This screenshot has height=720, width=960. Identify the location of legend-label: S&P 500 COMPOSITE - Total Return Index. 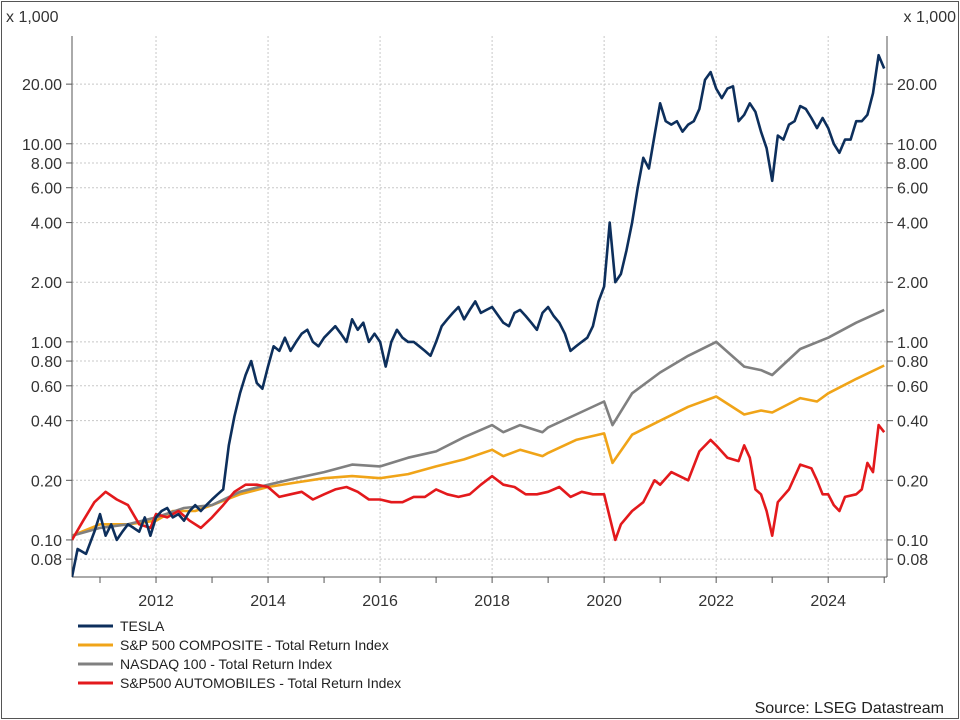
(254, 645).